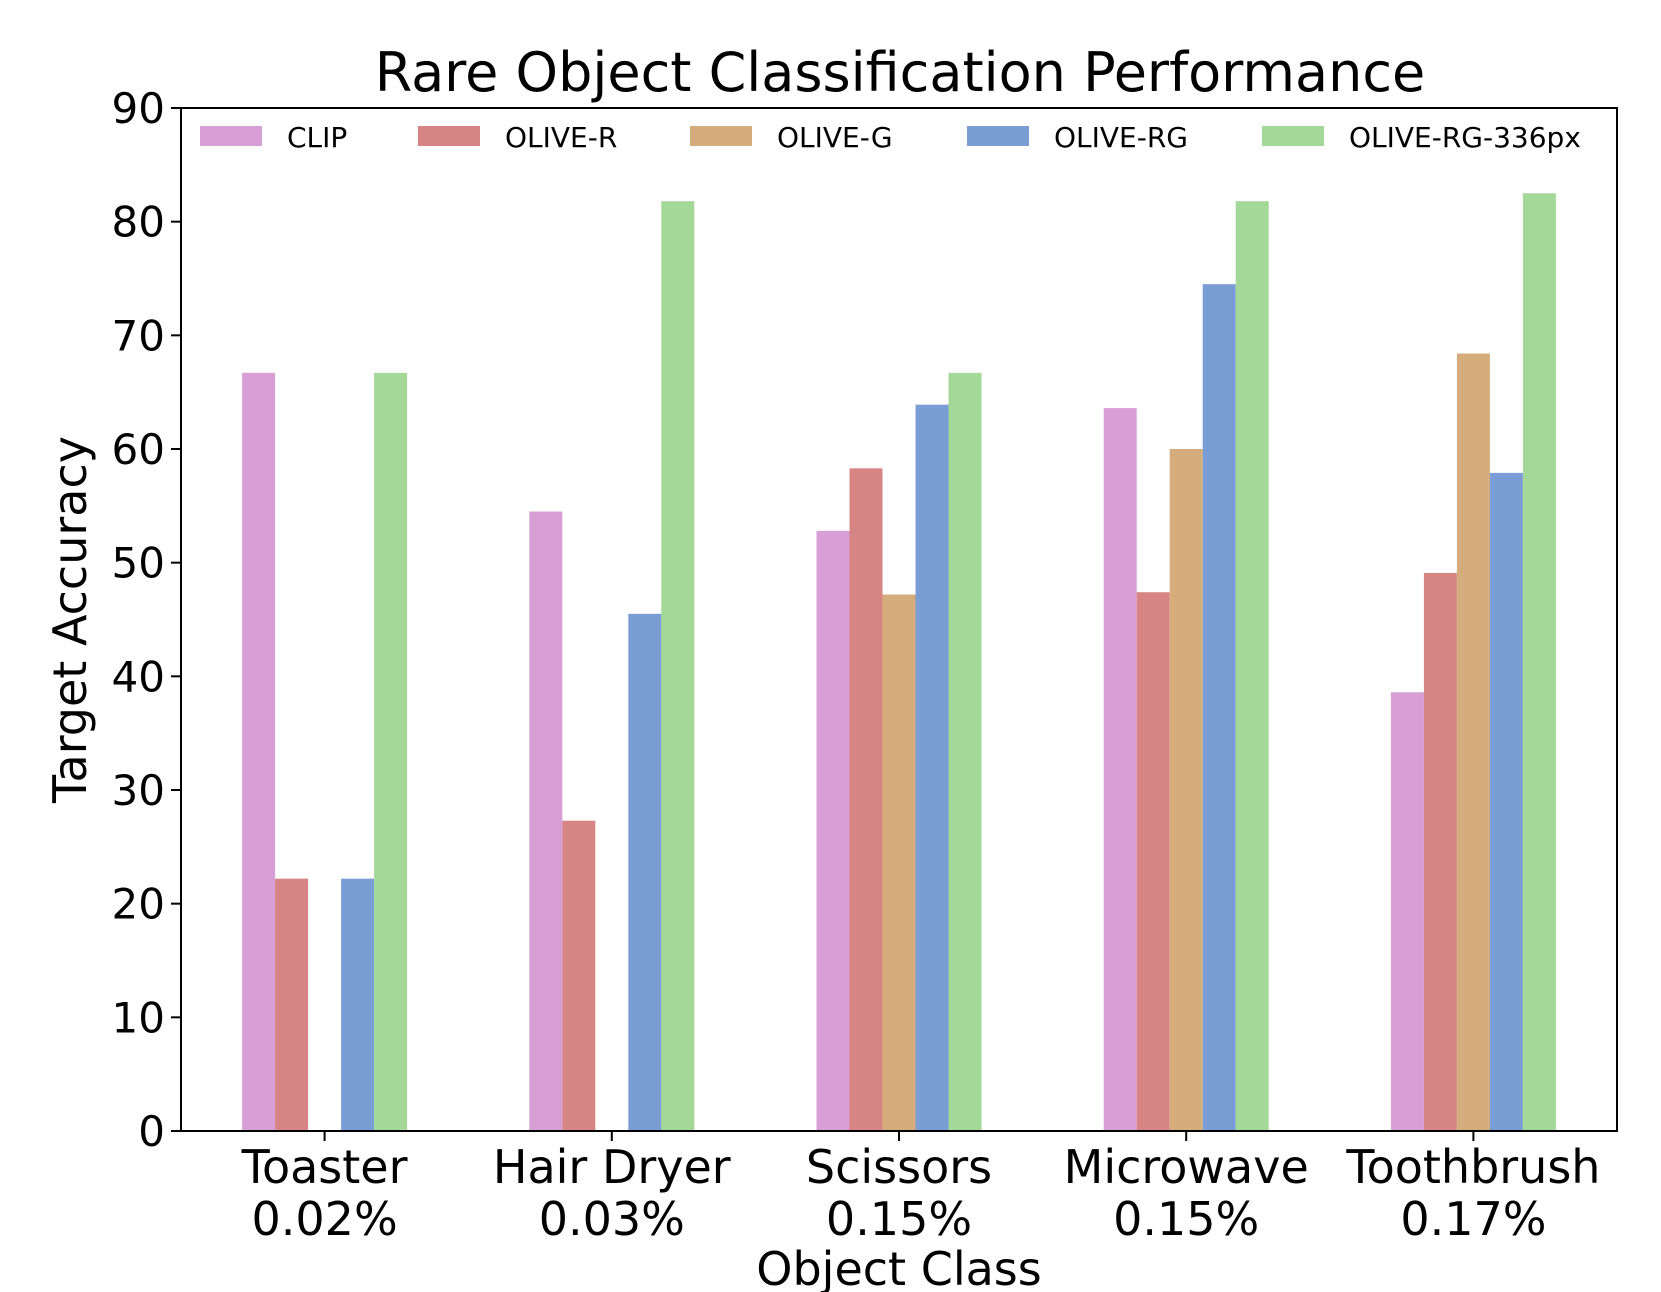 The image size is (1661, 1292). I want to click on x-tick-label-pct: 0.02%, so click(325, 1219).